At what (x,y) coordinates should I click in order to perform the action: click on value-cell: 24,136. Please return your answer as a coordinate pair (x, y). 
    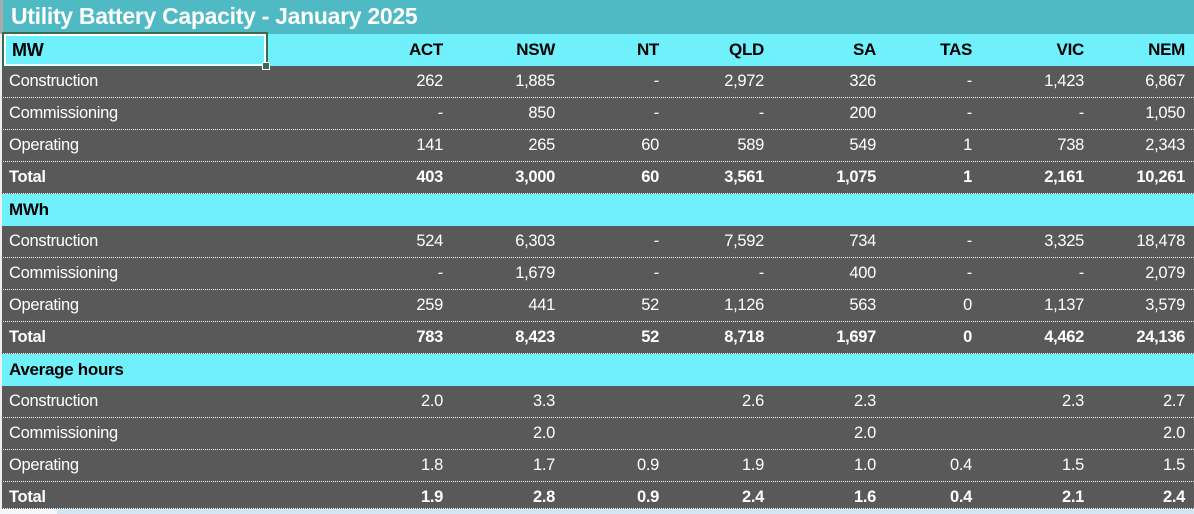
    Looking at the image, I should click on (1160, 337).